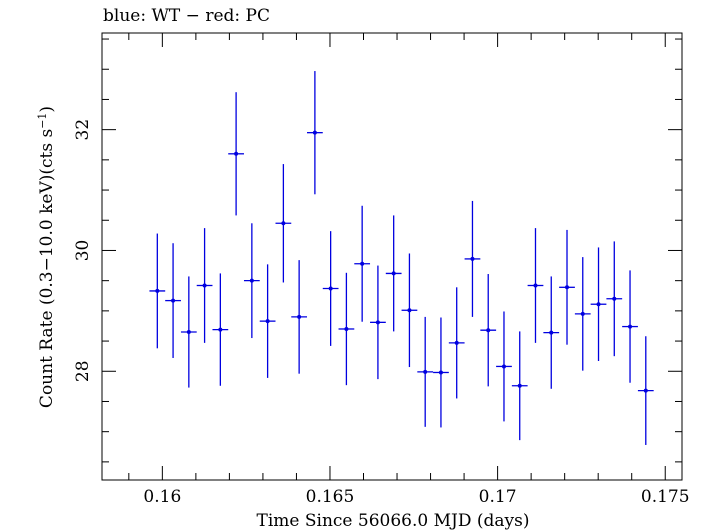  What do you see at coordinates (47, 268) in the screenshot?
I see `y-axis-label-main: Count Rate (0.3−10.0 keV)(cts s` at bounding box center [47, 268].